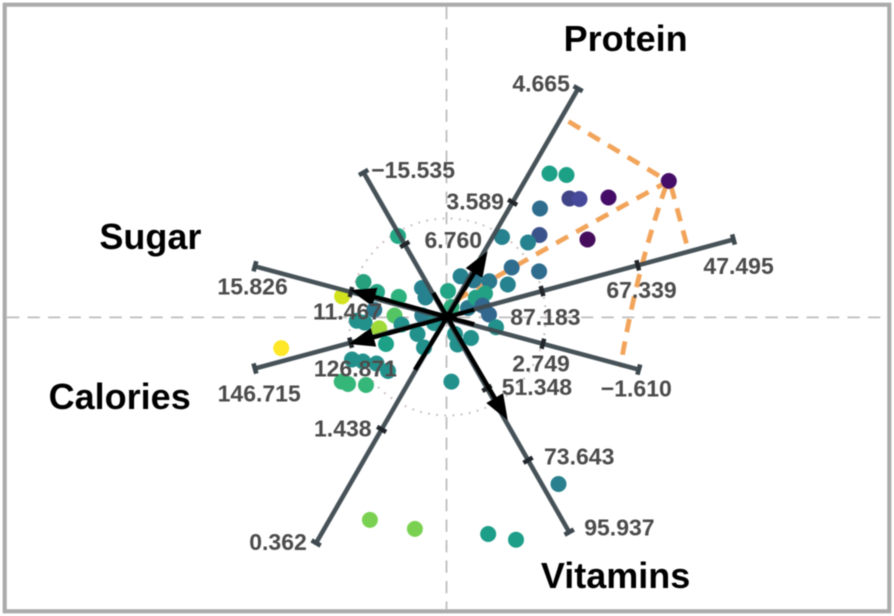  What do you see at coordinates (545, 317) in the screenshot?
I see `svg-text: 87.183` at bounding box center [545, 317].